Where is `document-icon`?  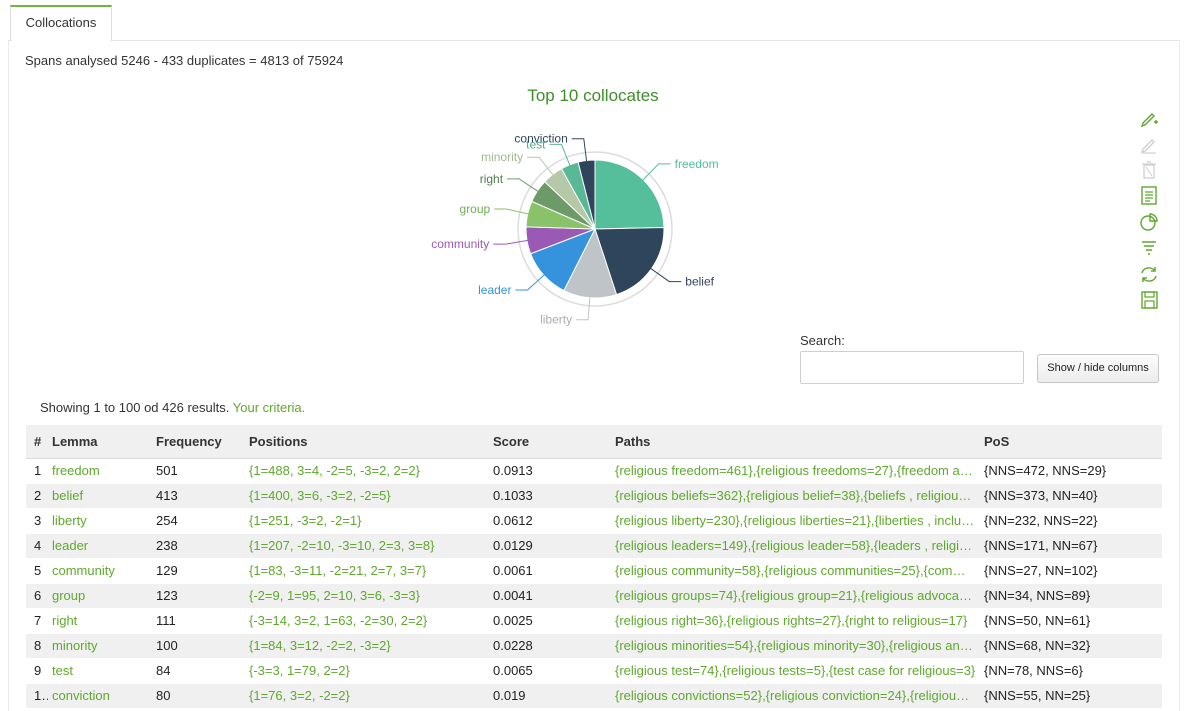
document-icon is located at coordinates (1149, 196).